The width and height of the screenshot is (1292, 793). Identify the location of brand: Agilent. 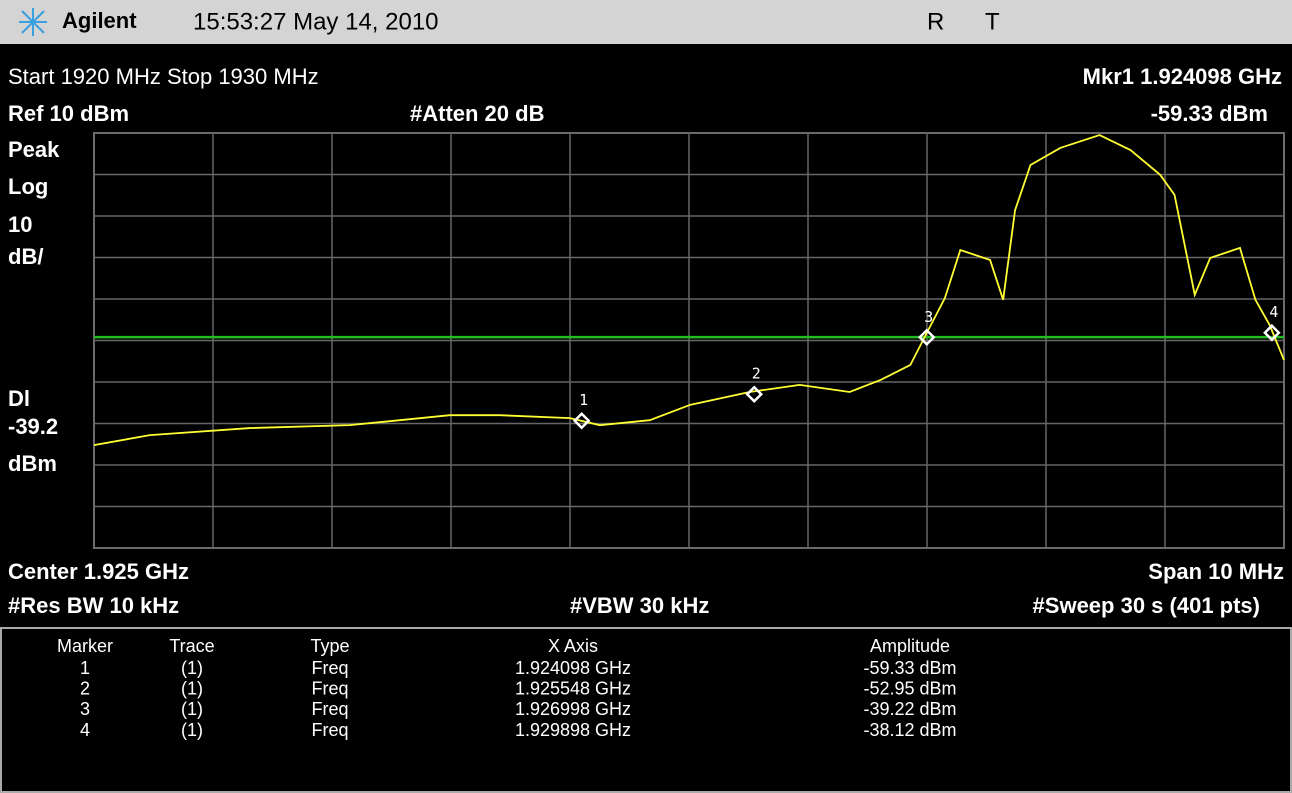
(99, 20).